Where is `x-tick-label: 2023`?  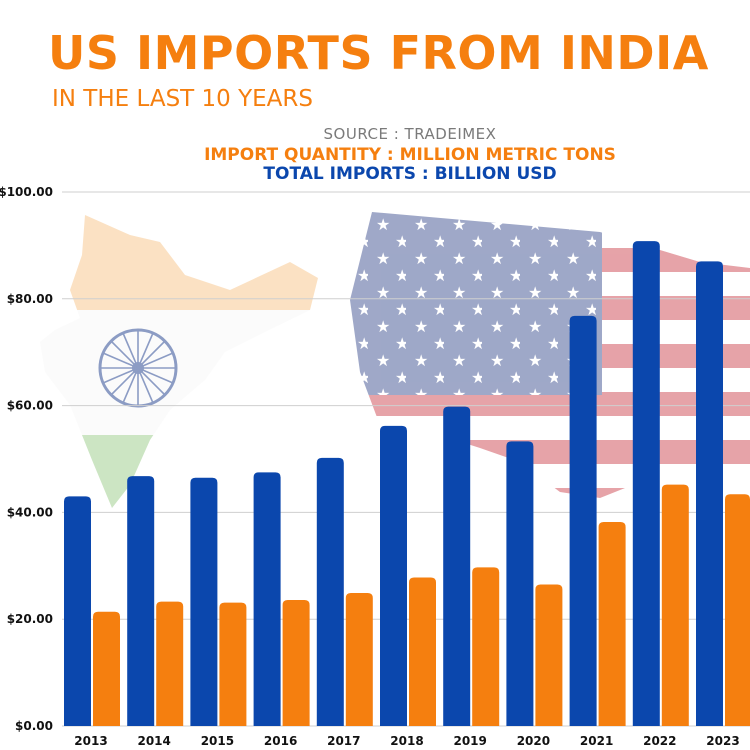
x-tick-label: 2023 is located at coordinates (722, 741).